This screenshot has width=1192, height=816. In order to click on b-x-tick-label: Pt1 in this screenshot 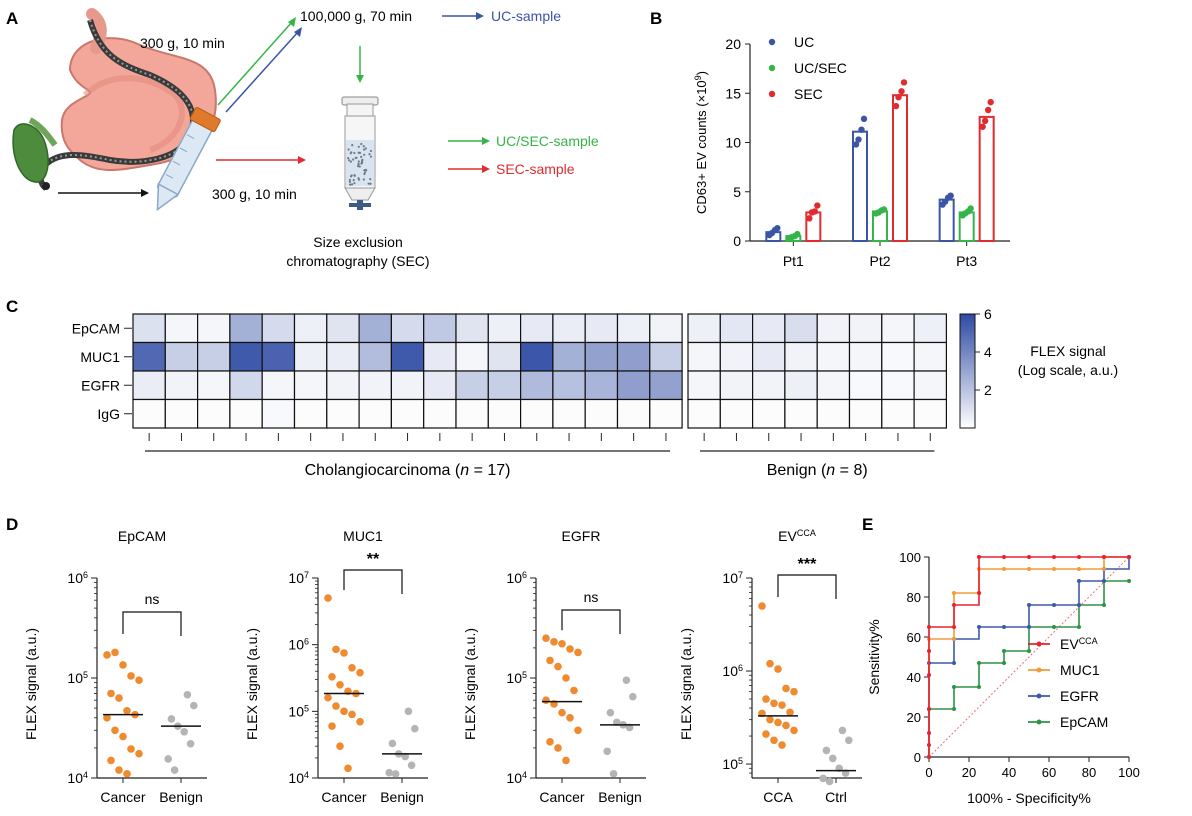, I will do `click(793, 261)`.